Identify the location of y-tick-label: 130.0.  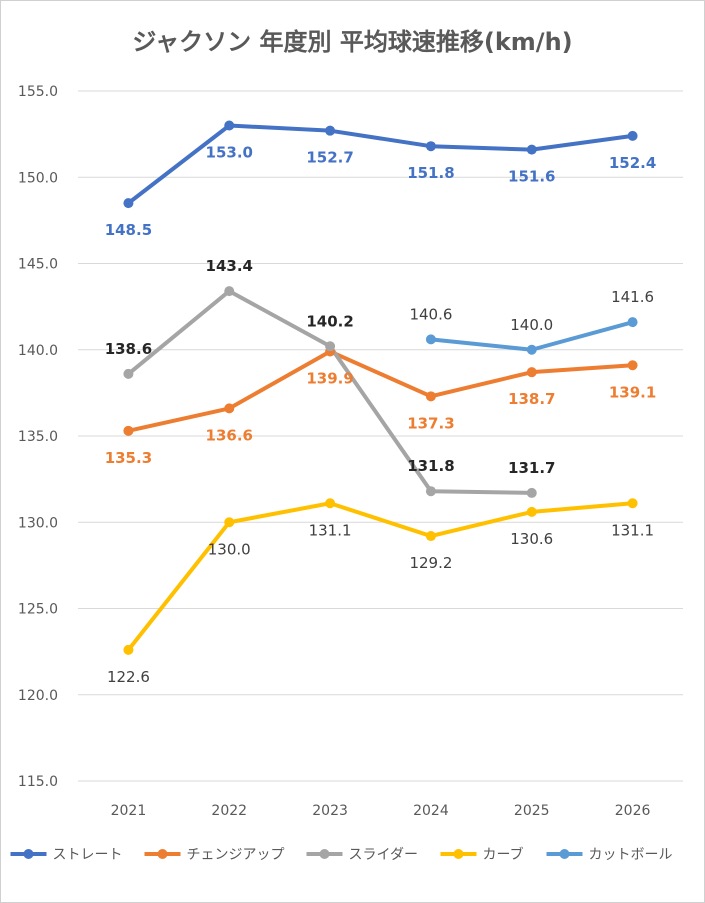
(38, 523).